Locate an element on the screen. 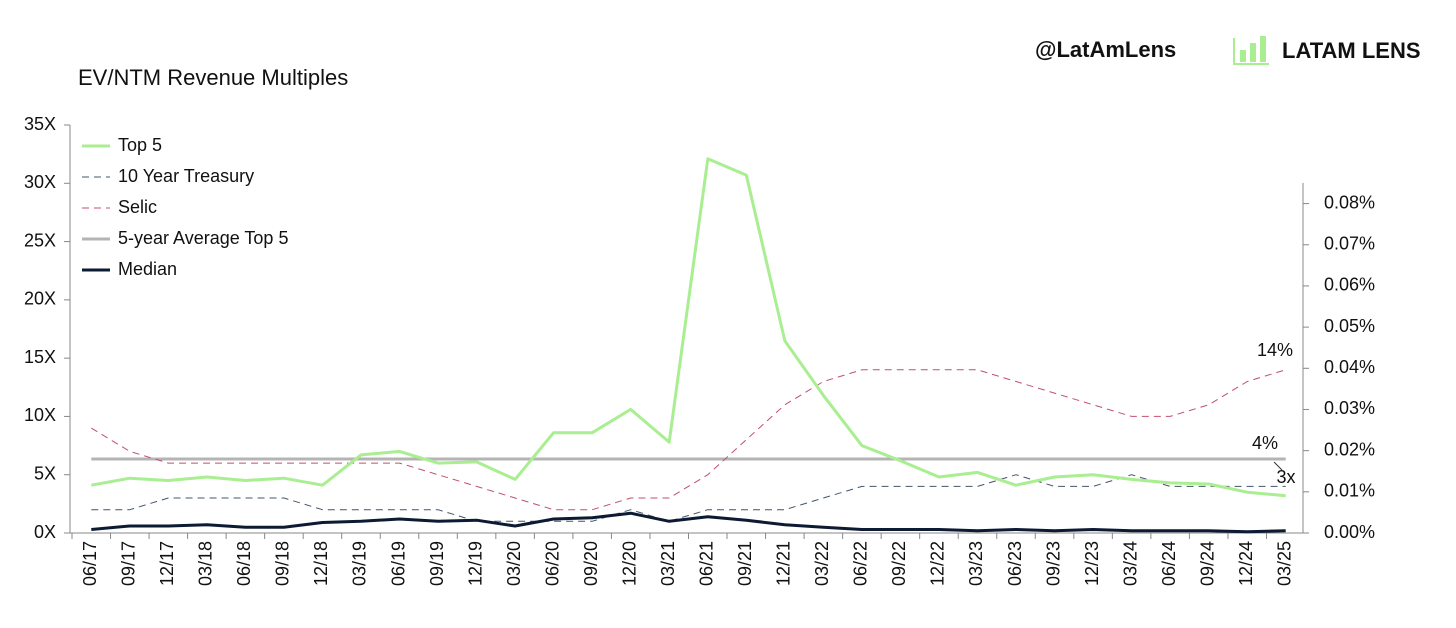  x-tick-label: 06/19 is located at coordinates (398, 563).